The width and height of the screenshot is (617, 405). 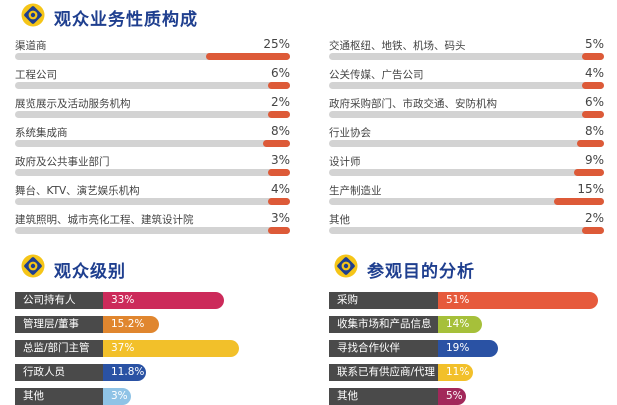 I want to click on level-value: 3%, so click(x=119, y=396).